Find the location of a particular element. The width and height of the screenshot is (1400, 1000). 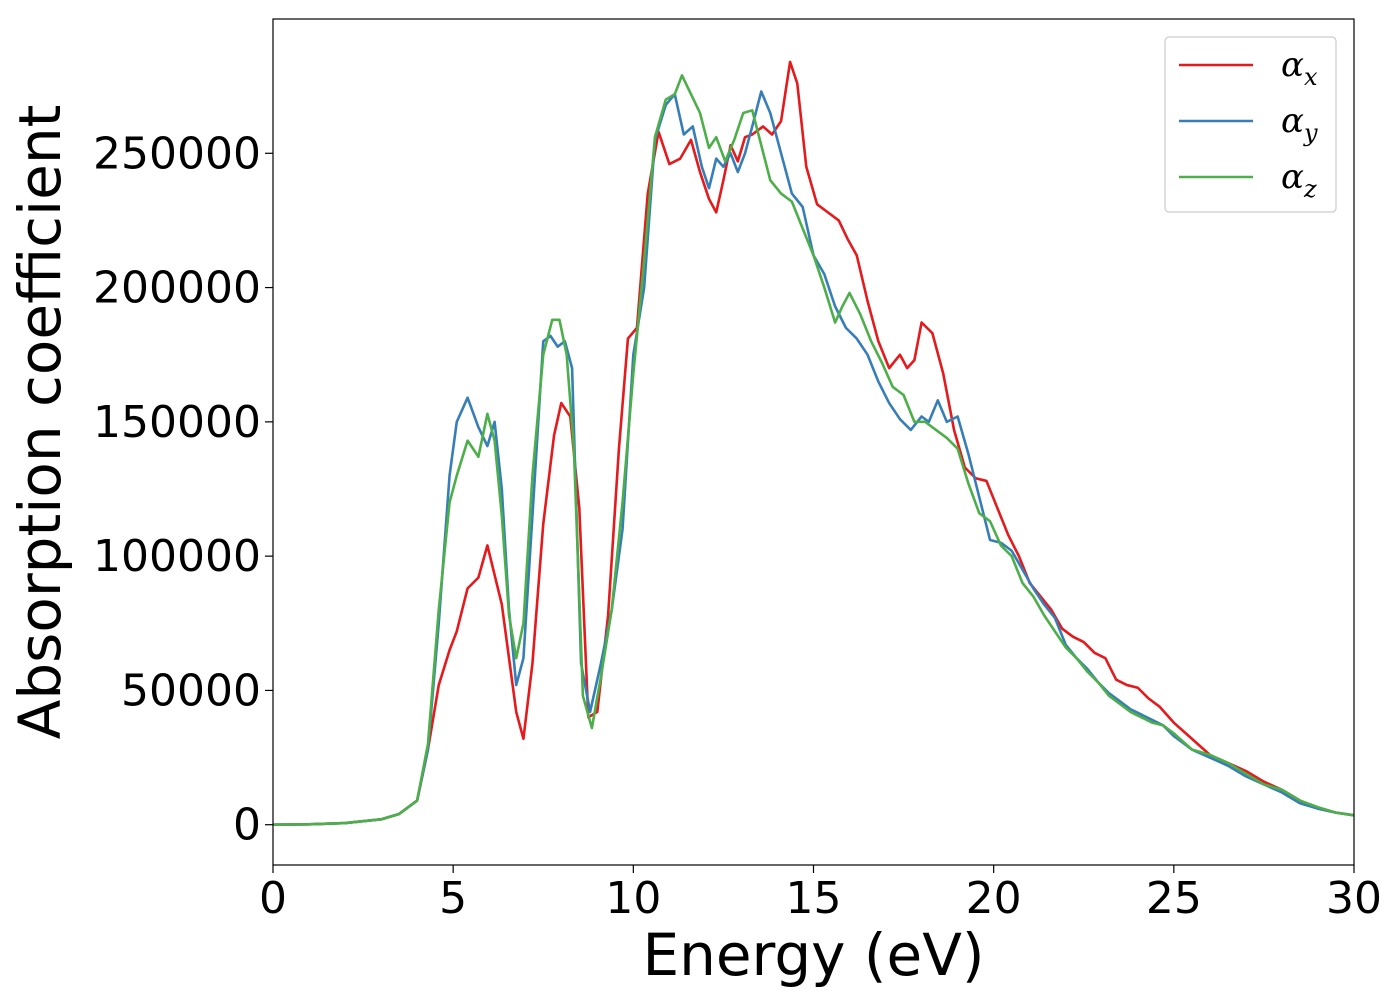

x-tick-label: 20 is located at coordinates (994, 898).